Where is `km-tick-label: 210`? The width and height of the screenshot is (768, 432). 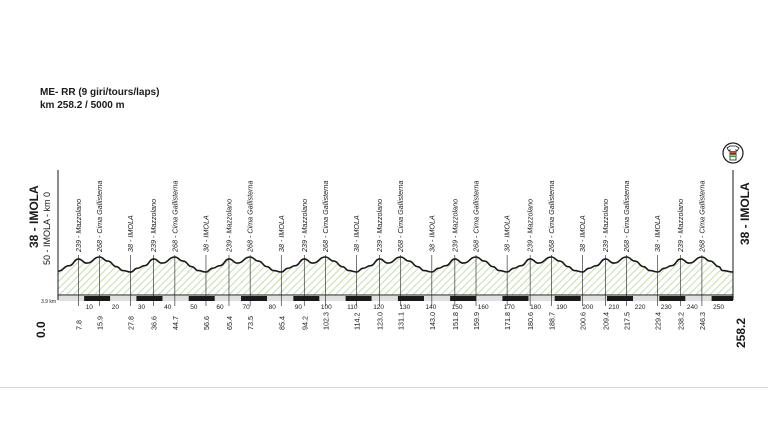 km-tick-label: 210 is located at coordinates (614, 307).